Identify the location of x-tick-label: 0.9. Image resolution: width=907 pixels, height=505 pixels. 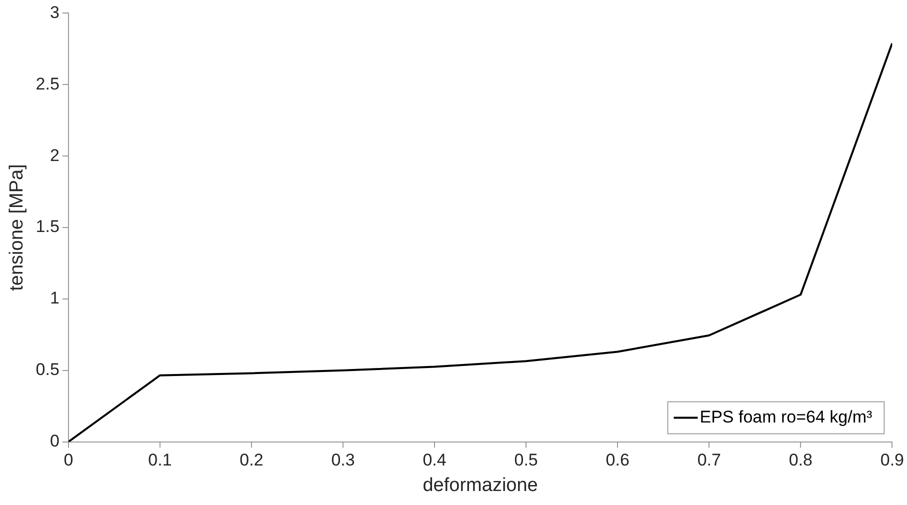
(892, 460).